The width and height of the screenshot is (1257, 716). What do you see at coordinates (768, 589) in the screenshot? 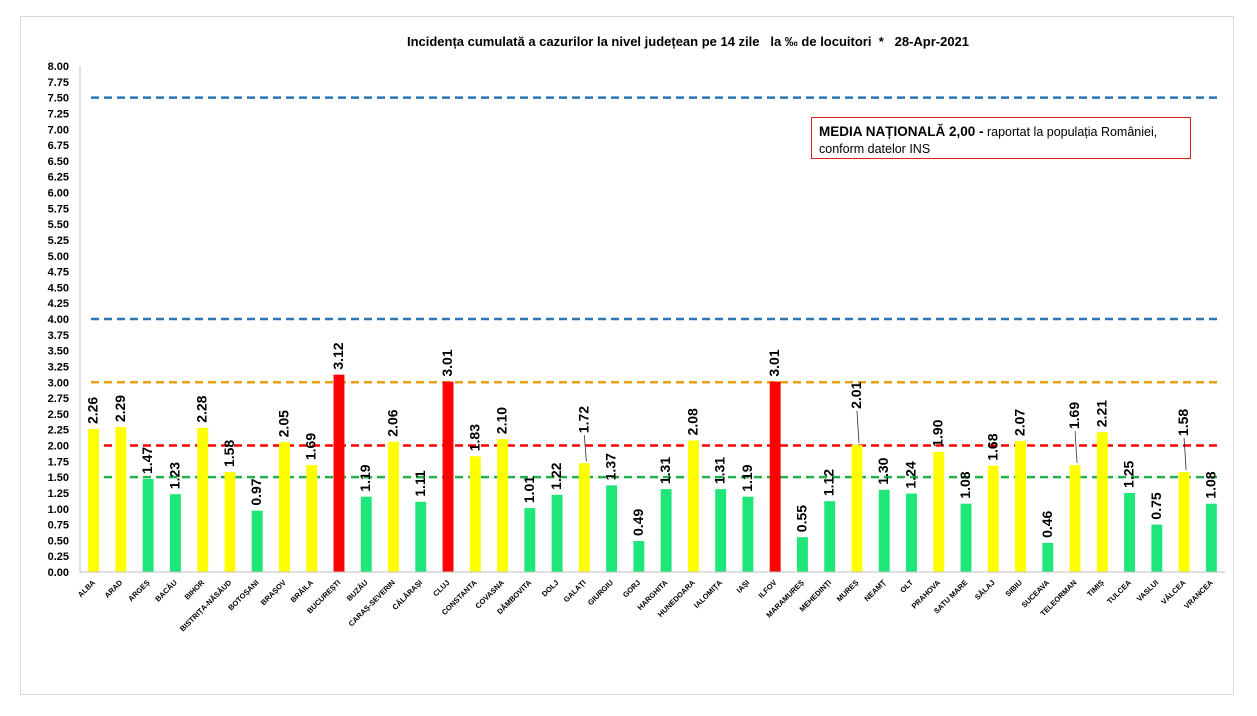
I see `x-tick-label: ILFOV` at bounding box center [768, 589].